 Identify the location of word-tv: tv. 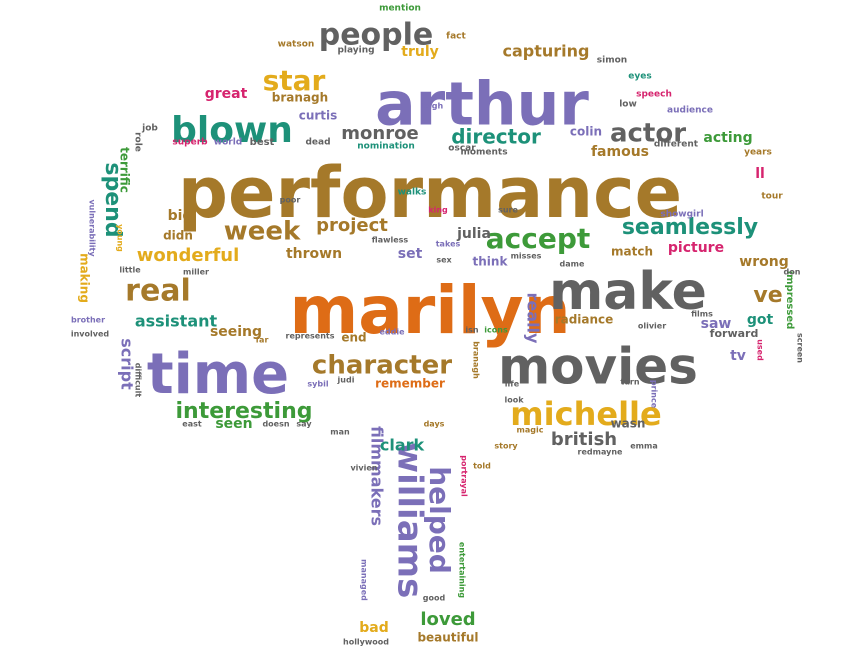
(738, 356).